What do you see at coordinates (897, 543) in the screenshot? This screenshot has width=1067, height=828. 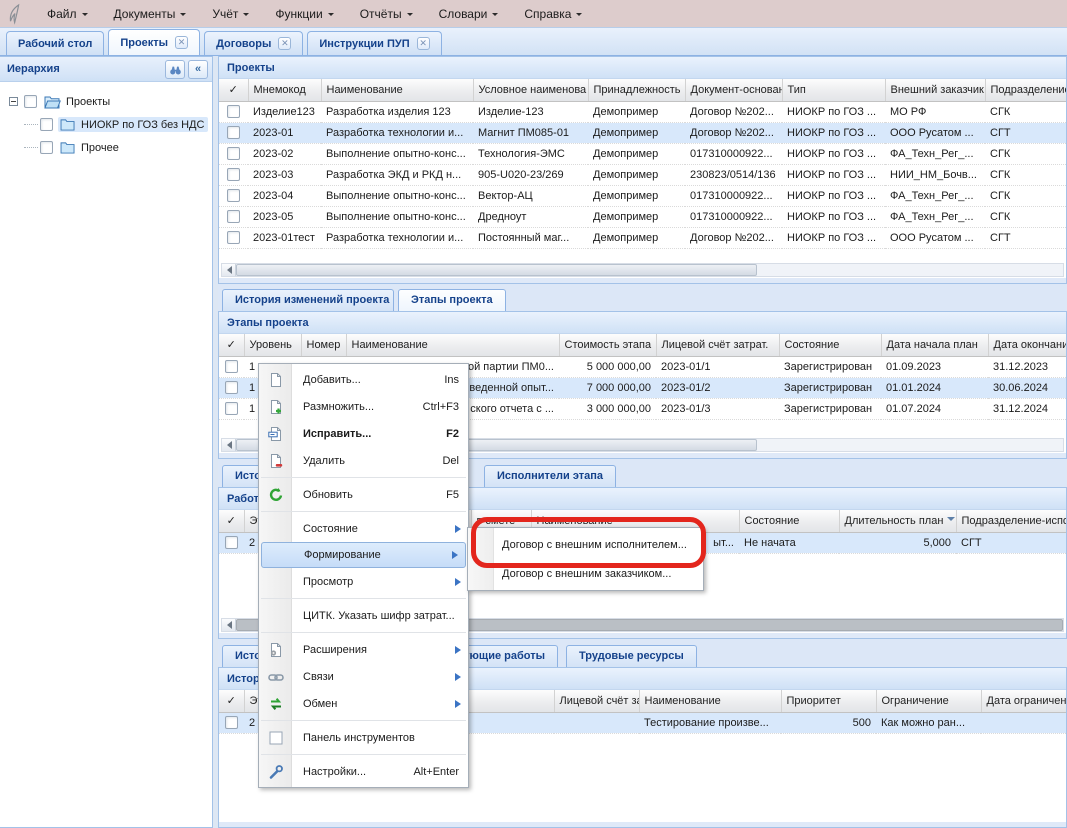 I see `table-cell: 5,000` at bounding box center [897, 543].